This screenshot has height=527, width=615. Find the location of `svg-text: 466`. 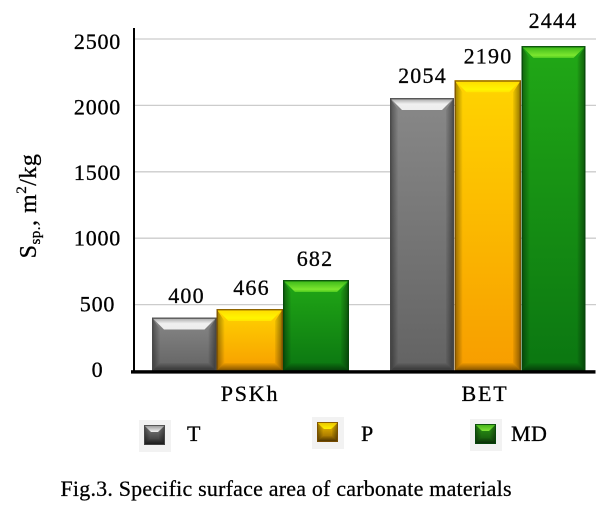

svg-text: 466 is located at coordinates (251, 287).